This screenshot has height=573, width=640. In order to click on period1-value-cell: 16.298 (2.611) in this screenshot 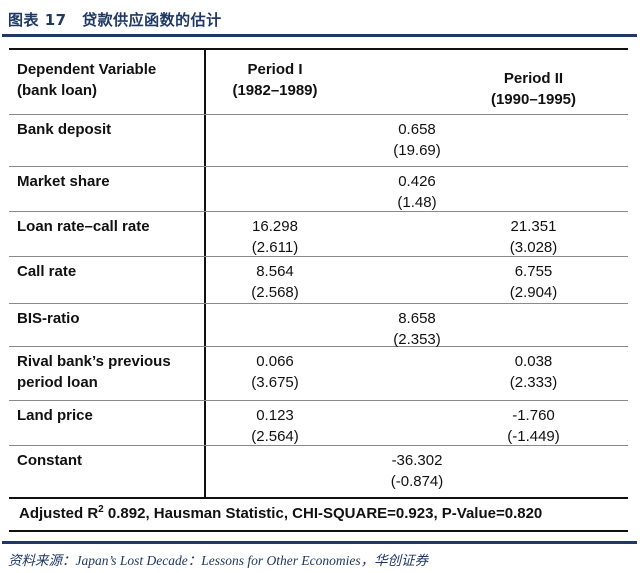, I will do `click(275, 234)`.